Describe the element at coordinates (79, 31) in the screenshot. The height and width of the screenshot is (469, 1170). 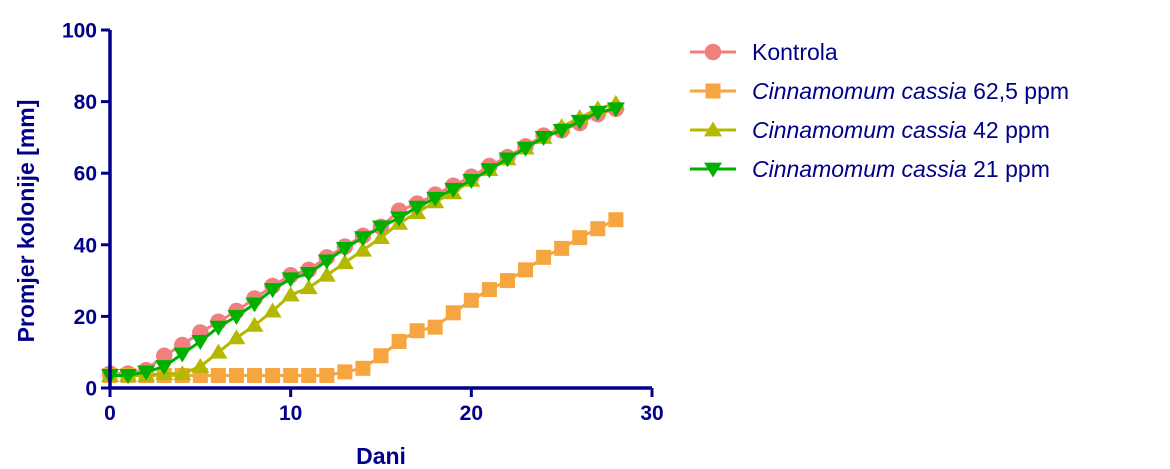
I see `y-tick-label: 100` at that location.